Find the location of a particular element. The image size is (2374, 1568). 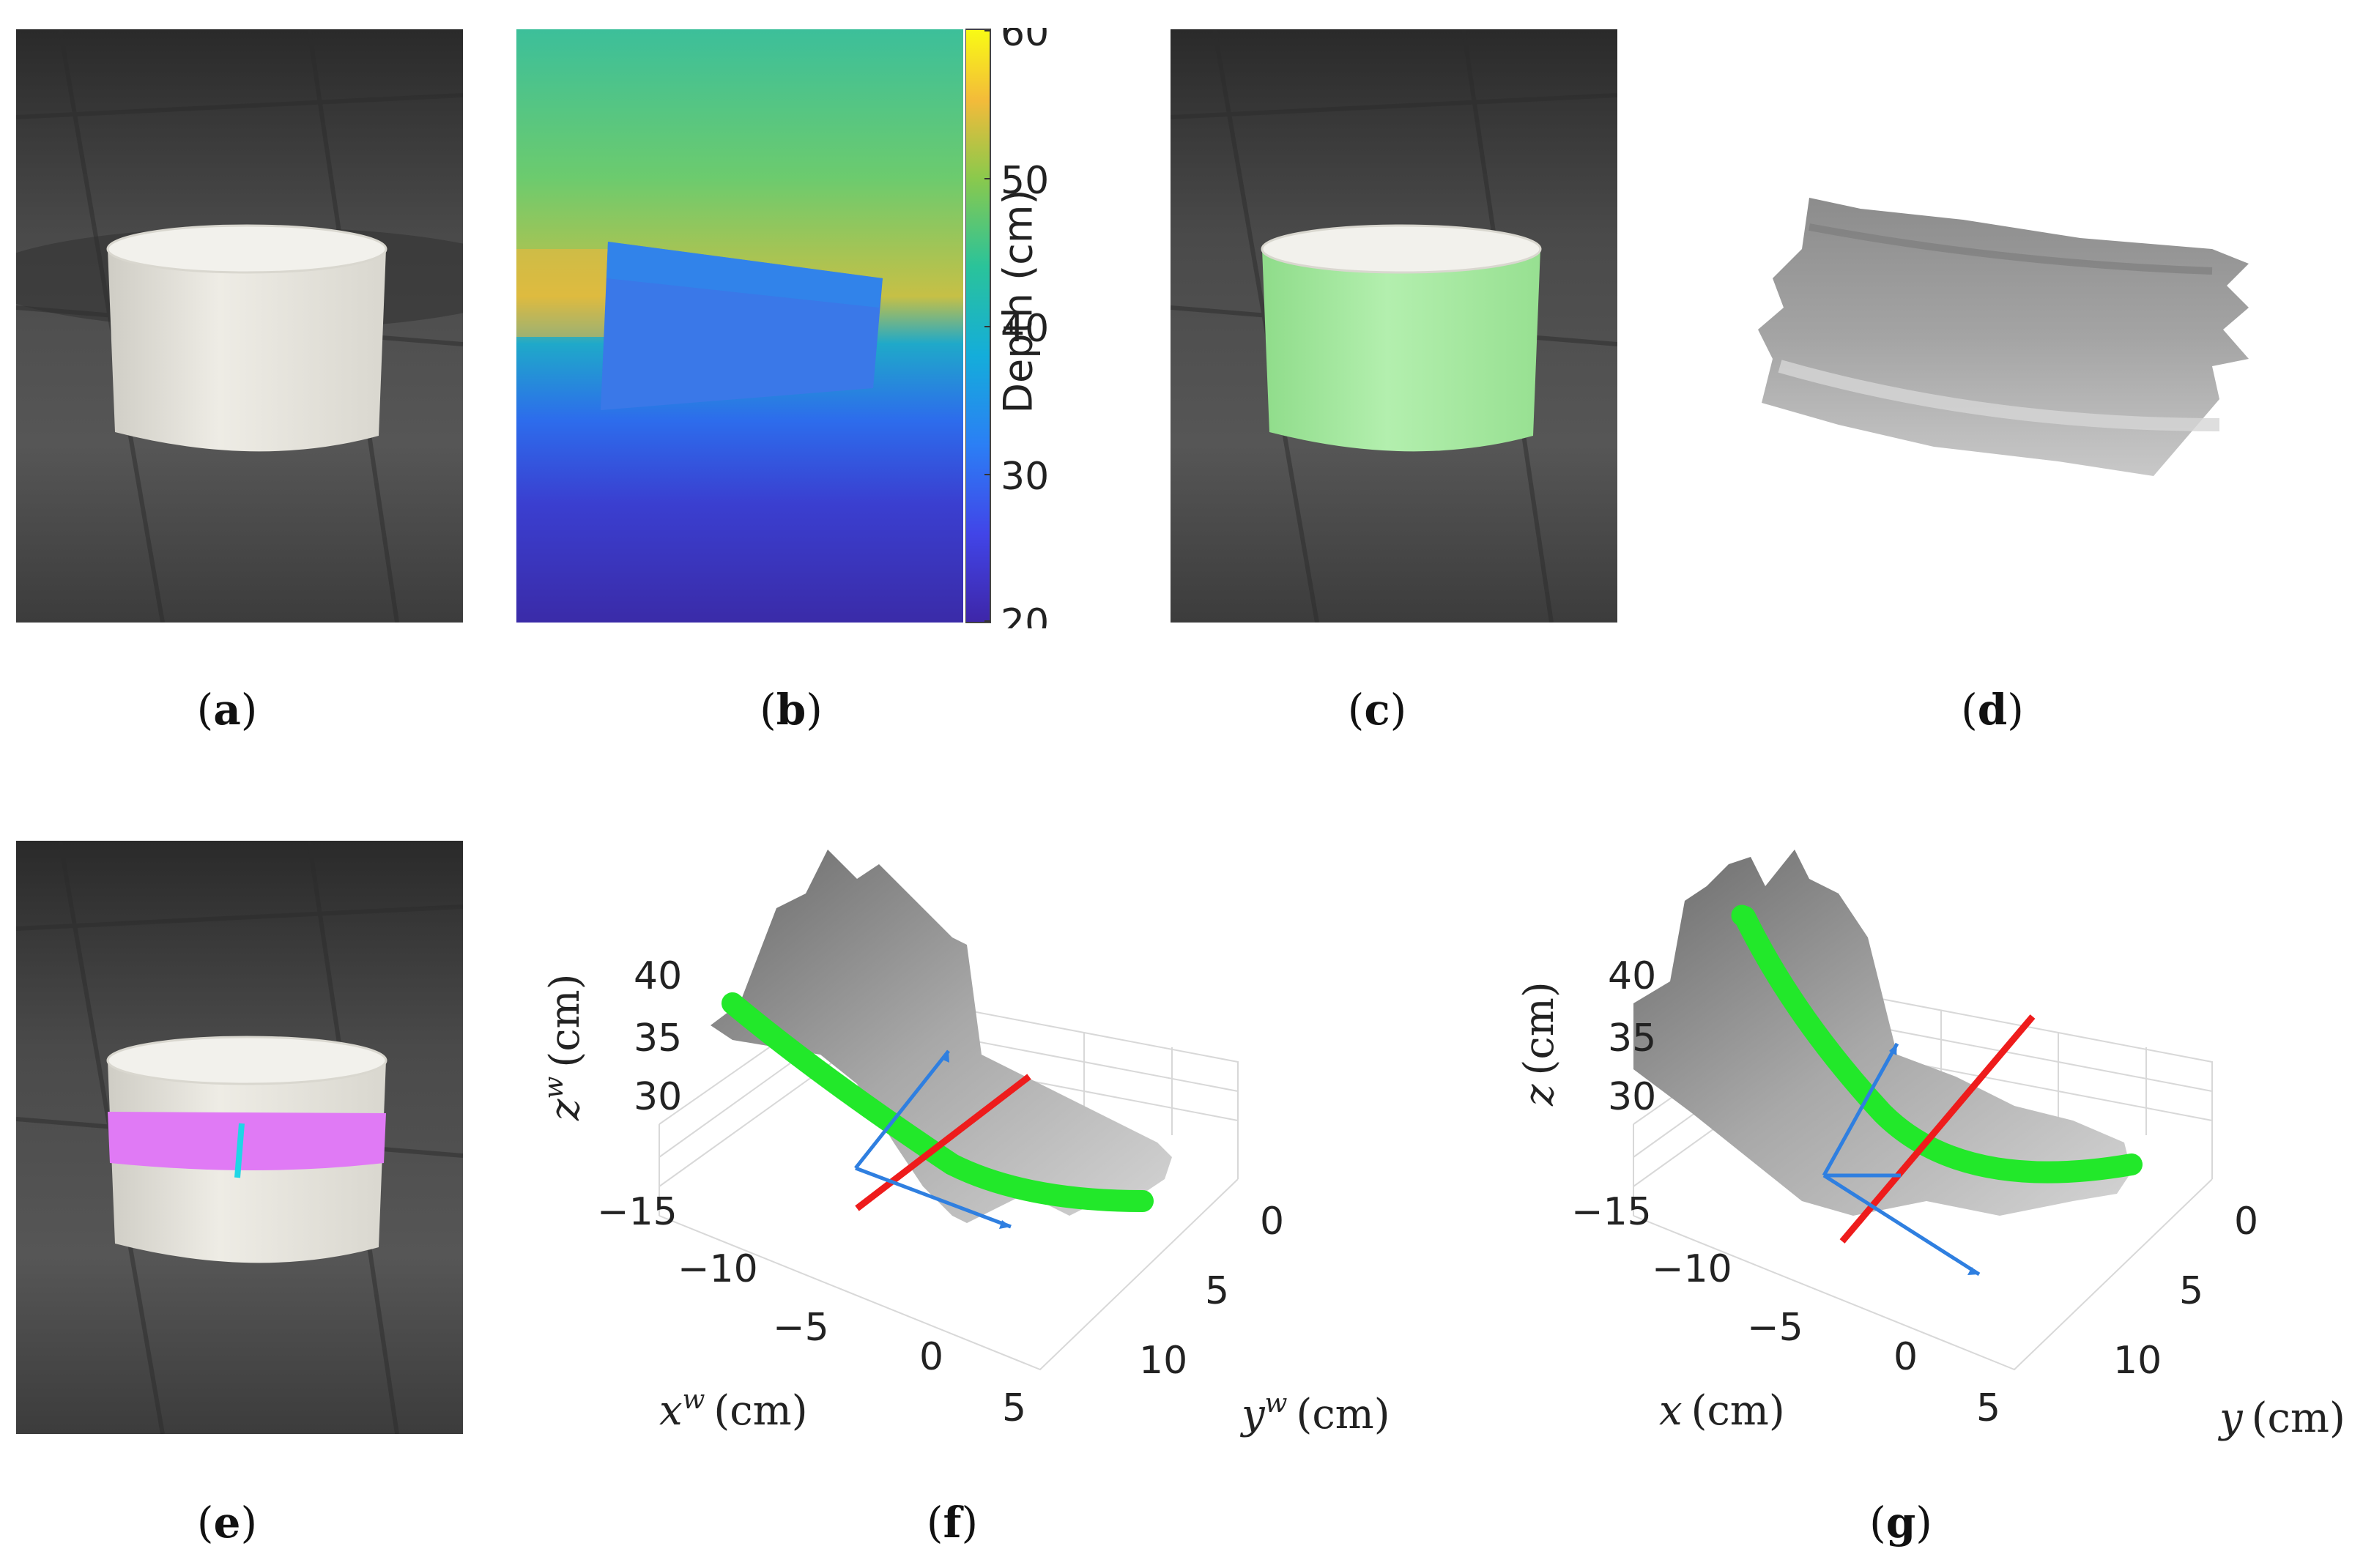

g-start-marker is located at coordinates (1742, 915).